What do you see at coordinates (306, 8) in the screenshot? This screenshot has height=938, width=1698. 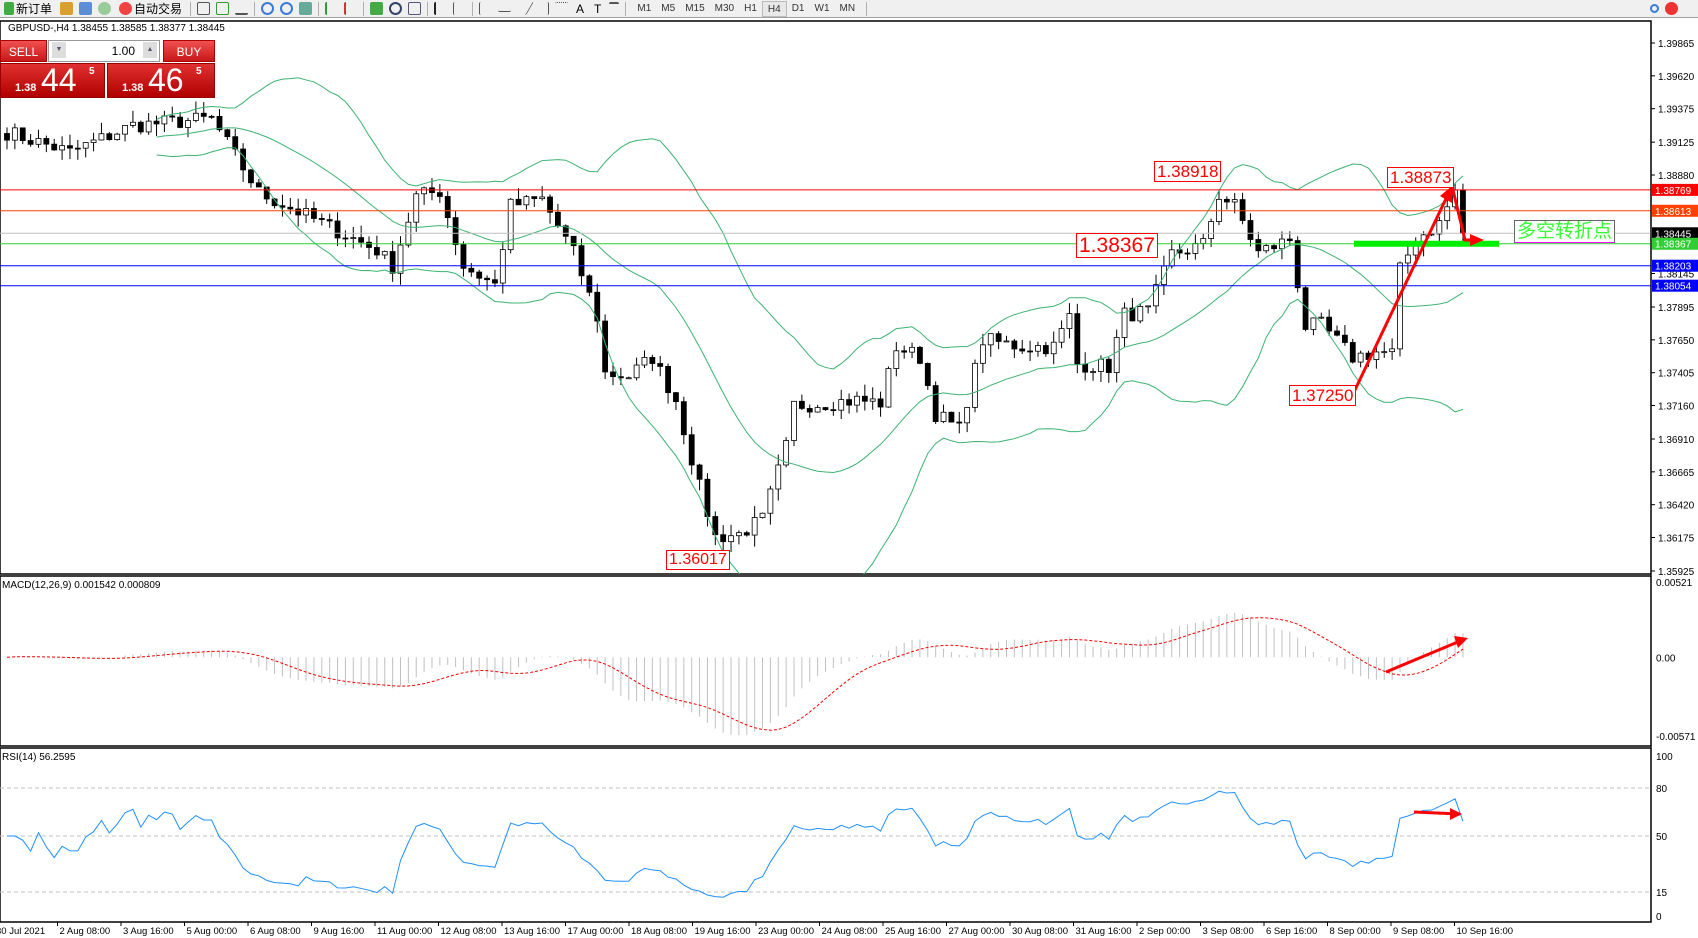 I see `tile-windows-icon` at bounding box center [306, 8].